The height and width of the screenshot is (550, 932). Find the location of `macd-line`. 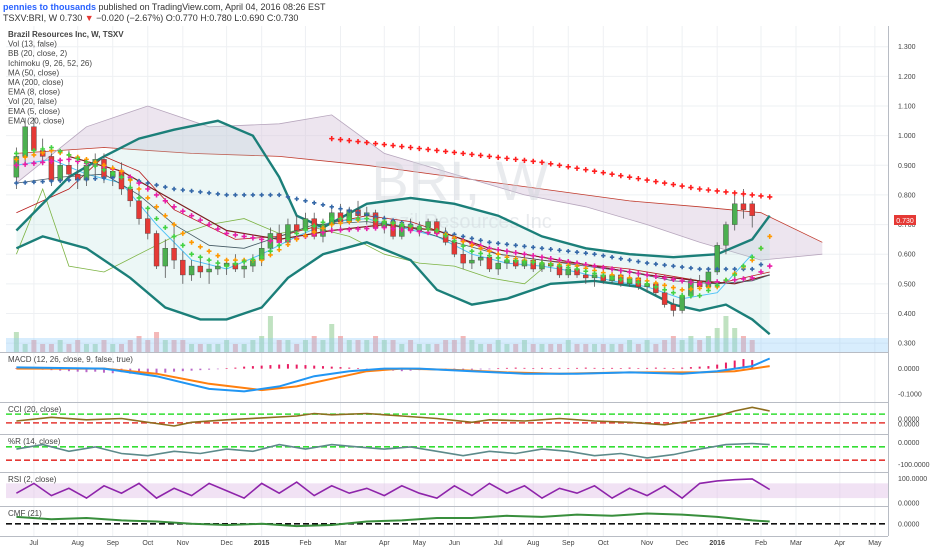

macd-line is located at coordinates (393, 375).